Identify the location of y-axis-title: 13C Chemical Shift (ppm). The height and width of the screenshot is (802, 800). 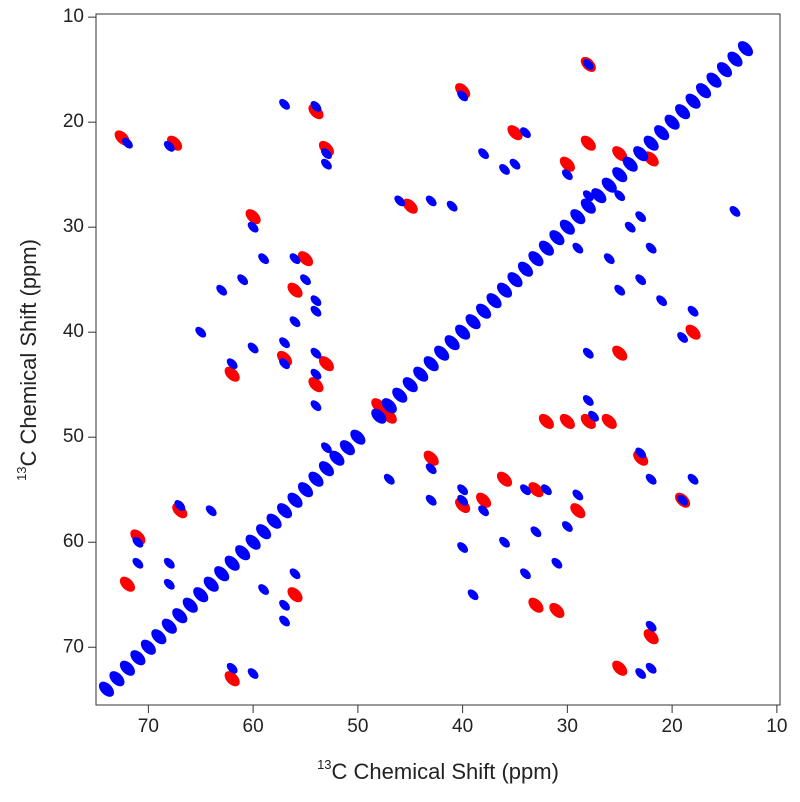
(27, 360).